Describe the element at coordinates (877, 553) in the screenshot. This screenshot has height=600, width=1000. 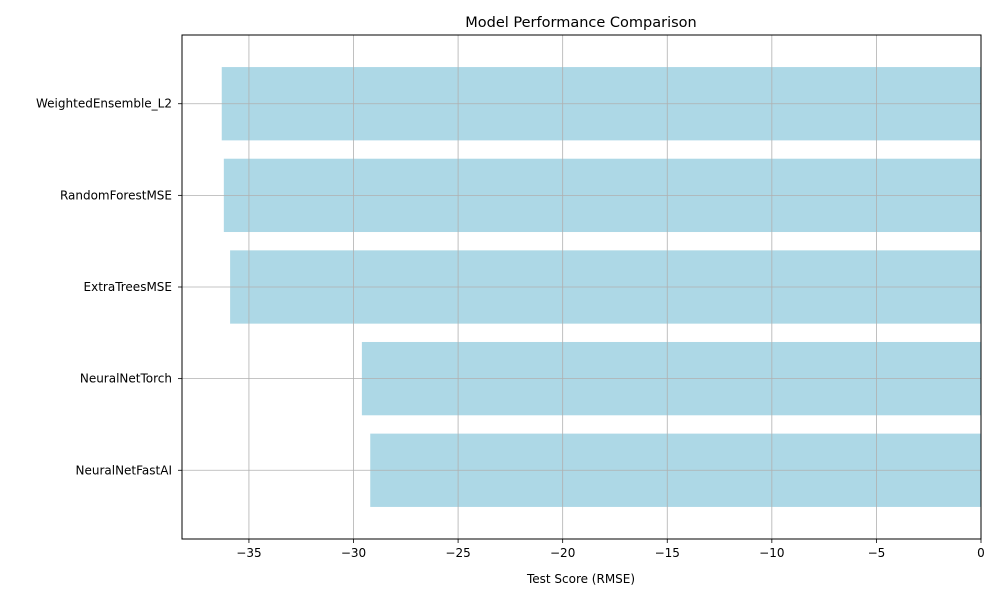
I see `x-tick-label: −5` at that location.